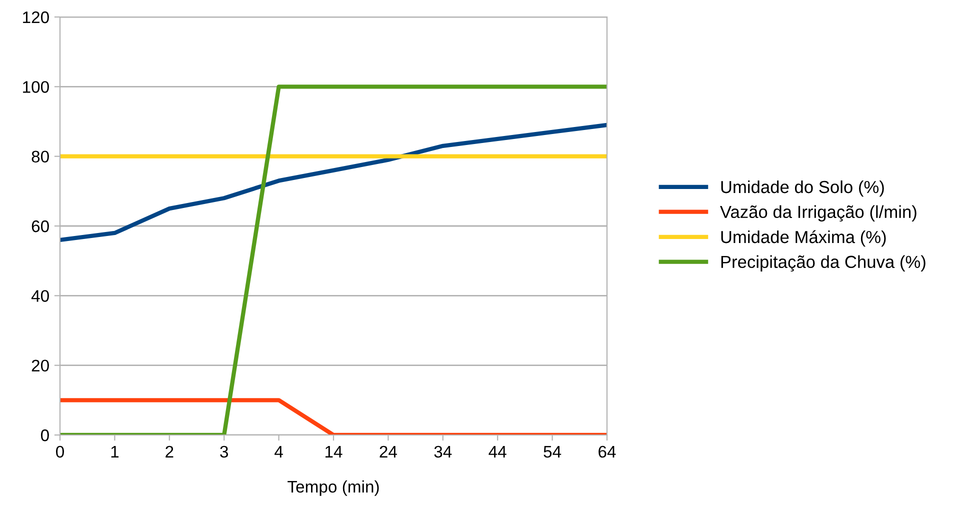  I want to click on y-tick-label: 0, so click(44, 435).